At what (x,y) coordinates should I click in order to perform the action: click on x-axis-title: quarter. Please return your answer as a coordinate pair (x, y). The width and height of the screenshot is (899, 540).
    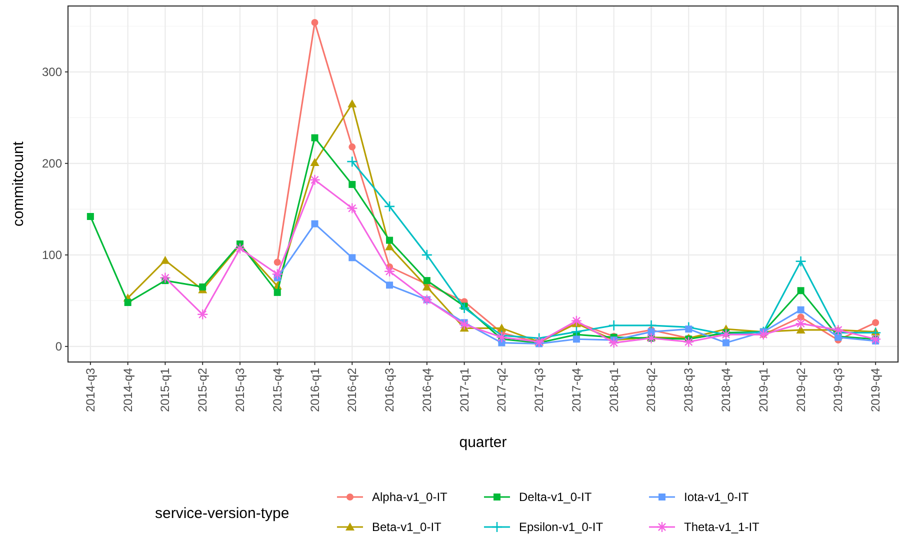
    Looking at the image, I should click on (483, 442).